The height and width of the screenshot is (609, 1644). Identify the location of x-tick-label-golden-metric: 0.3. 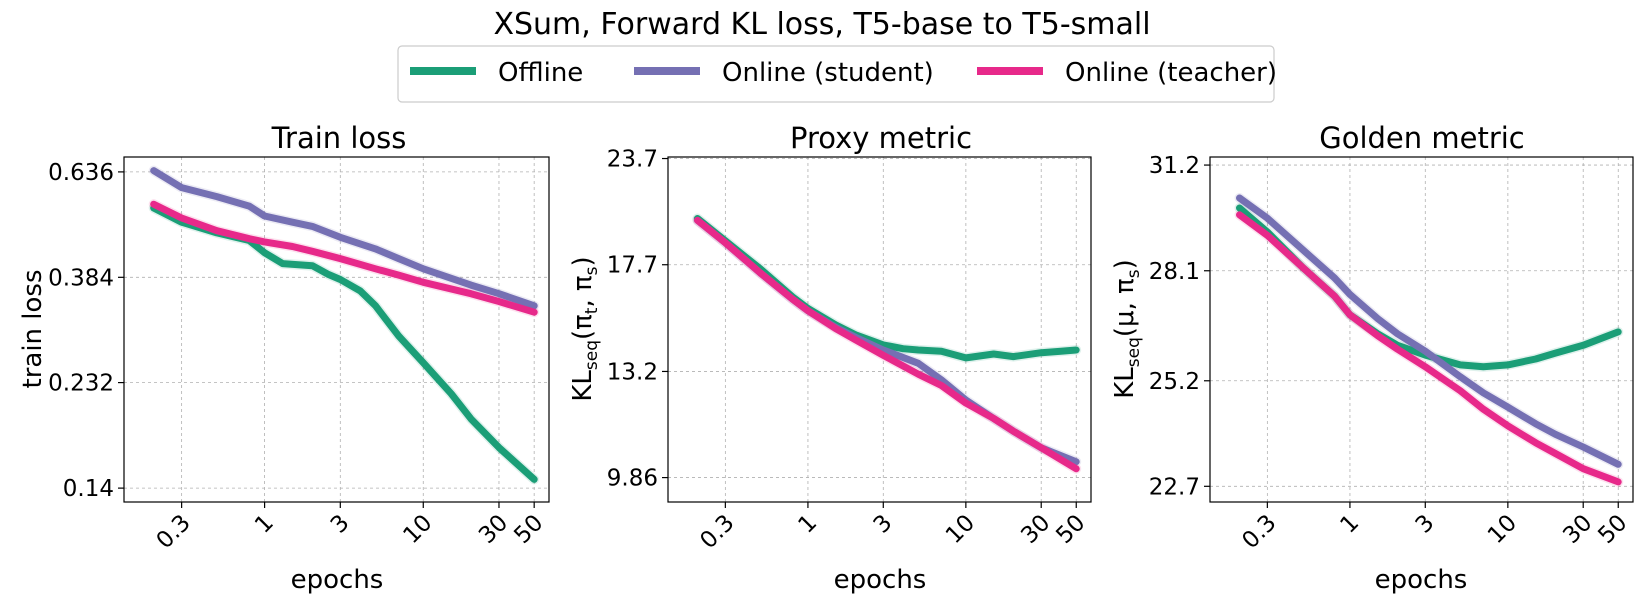
(1259, 532).